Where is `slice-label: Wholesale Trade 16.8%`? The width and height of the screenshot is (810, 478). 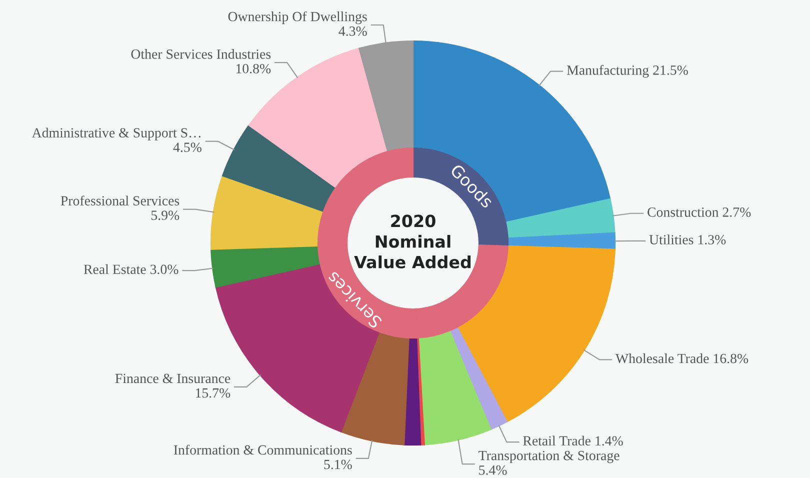 slice-label: Wholesale Trade 16.8% is located at coordinates (682, 358).